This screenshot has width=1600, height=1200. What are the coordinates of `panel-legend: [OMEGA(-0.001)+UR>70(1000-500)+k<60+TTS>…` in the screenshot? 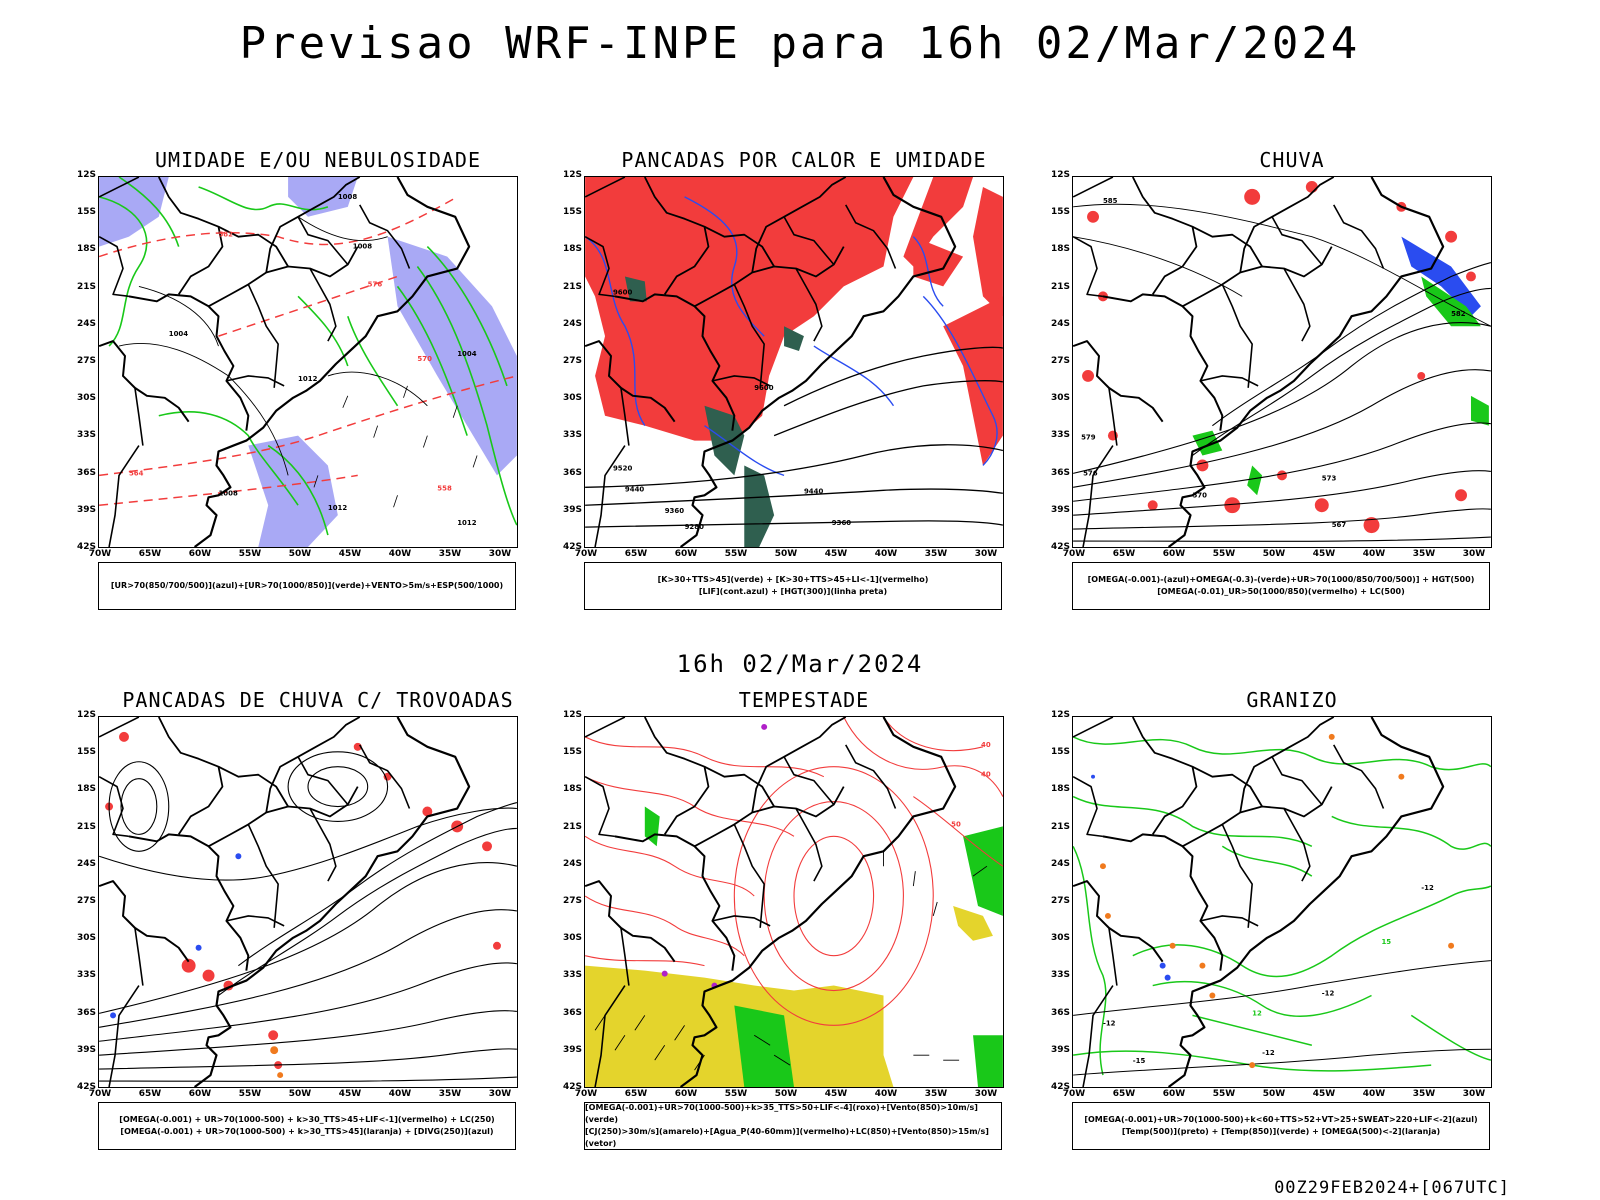 It's located at (1281, 1126).